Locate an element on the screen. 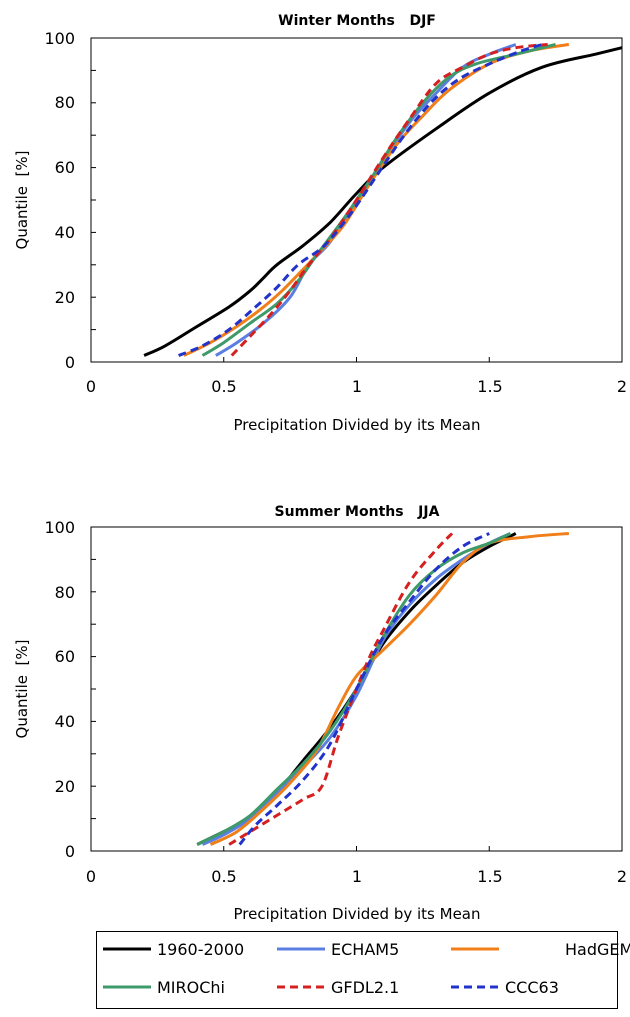 The image size is (630, 1017). winter-xtick-label: 2 is located at coordinates (622, 386).